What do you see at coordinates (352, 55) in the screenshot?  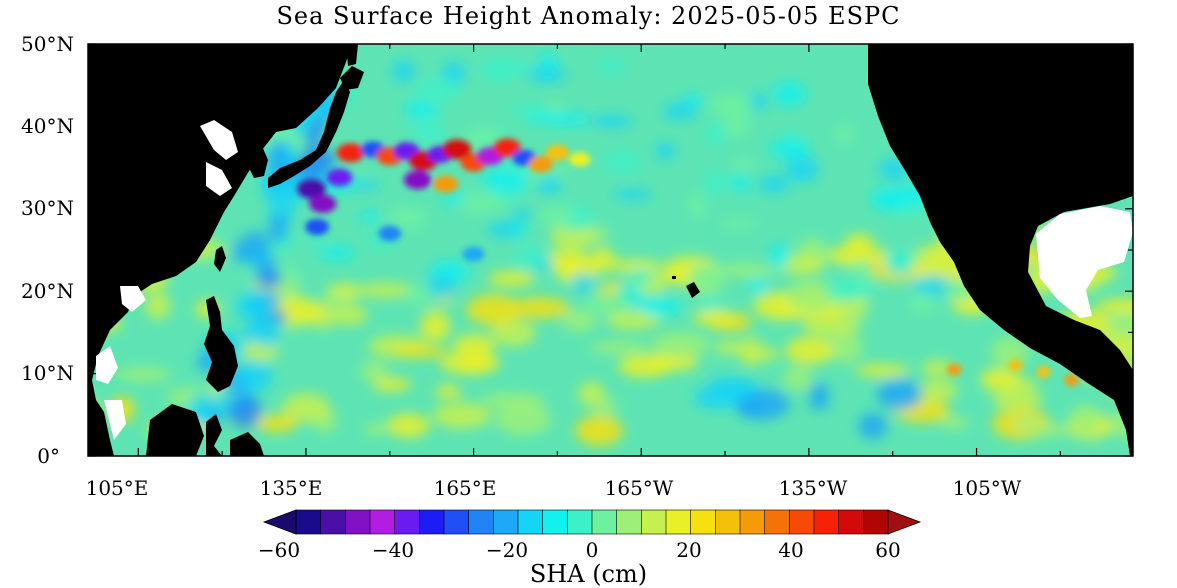 I see `land-sakhalin` at bounding box center [352, 55].